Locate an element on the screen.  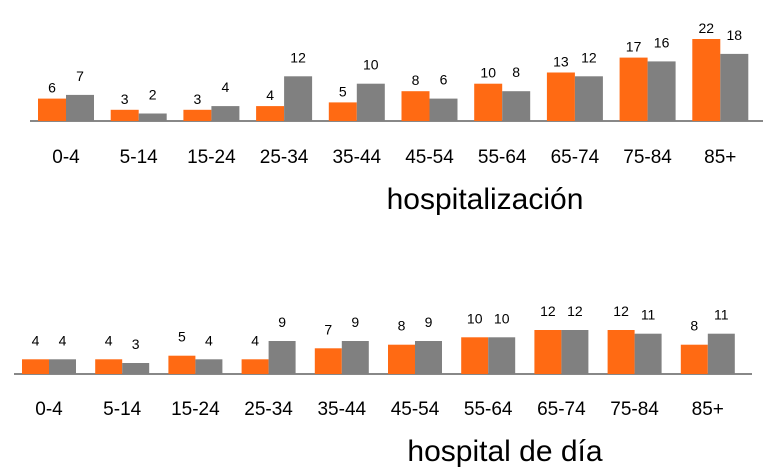
data-label: 16 is located at coordinates (662, 42).